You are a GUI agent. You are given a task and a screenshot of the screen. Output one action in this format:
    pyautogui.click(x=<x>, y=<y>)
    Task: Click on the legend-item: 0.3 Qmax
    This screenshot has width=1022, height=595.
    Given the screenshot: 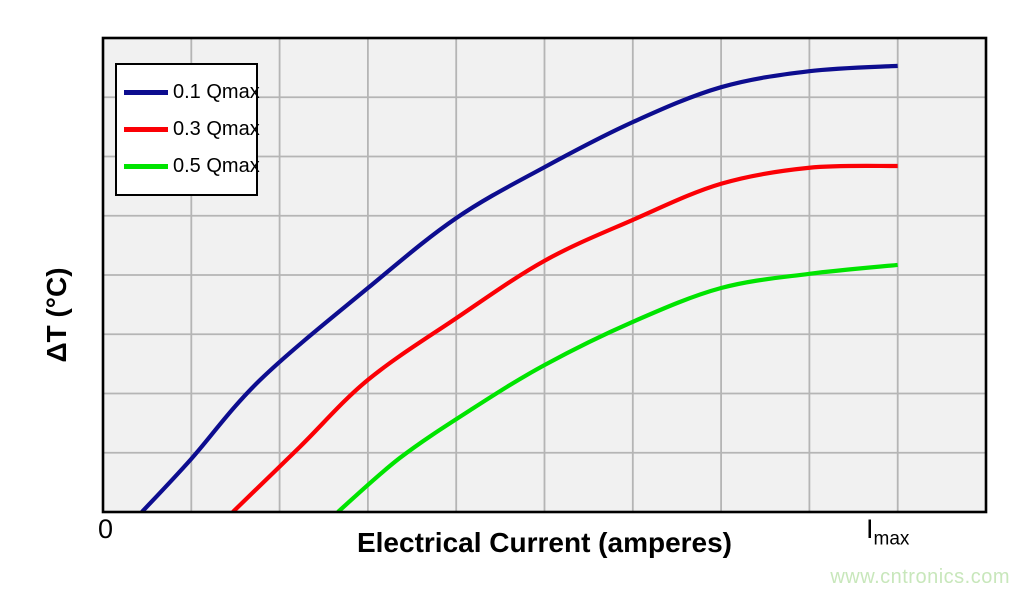 What is the action you would take?
    pyautogui.click(x=188, y=129)
    